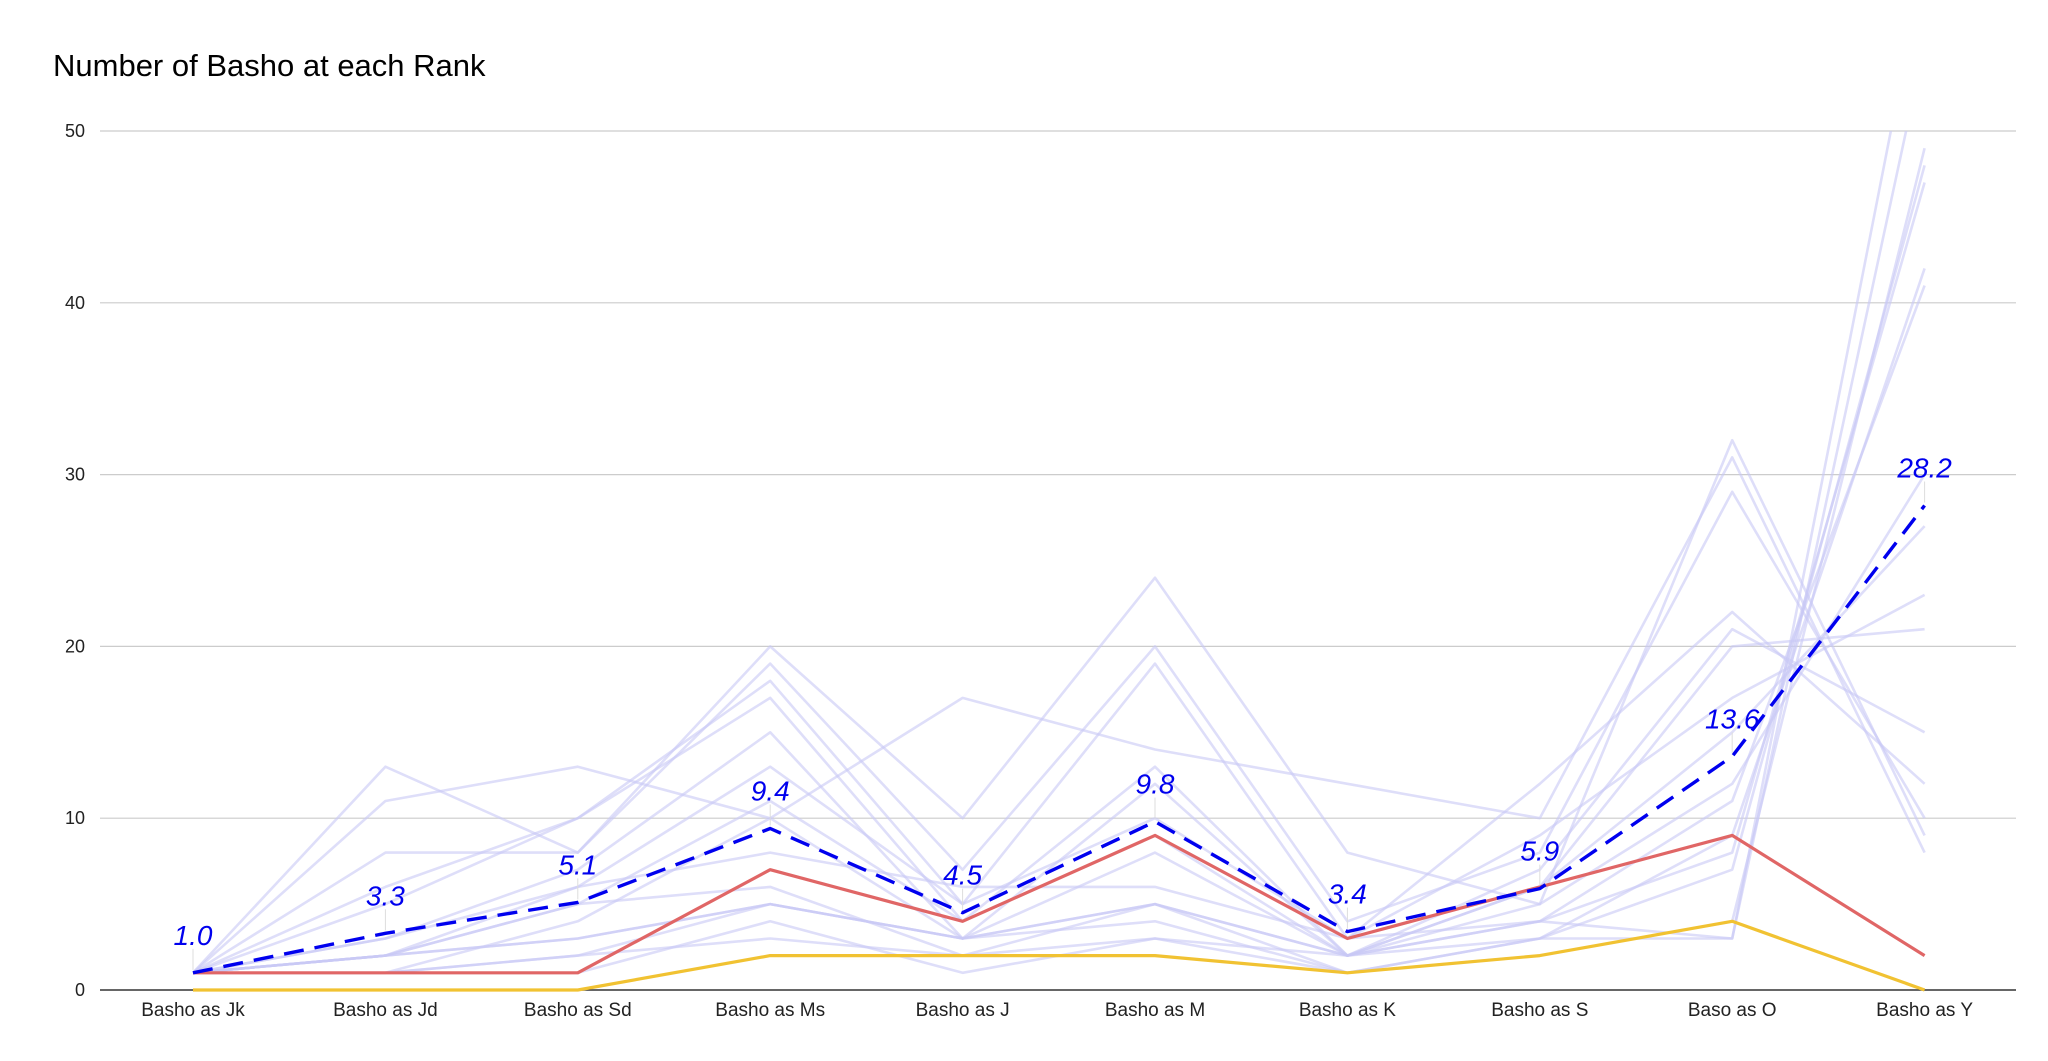  What do you see at coordinates (80, 990) in the screenshot?
I see `y-tick-label: 0` at bounding box center [80, 990].